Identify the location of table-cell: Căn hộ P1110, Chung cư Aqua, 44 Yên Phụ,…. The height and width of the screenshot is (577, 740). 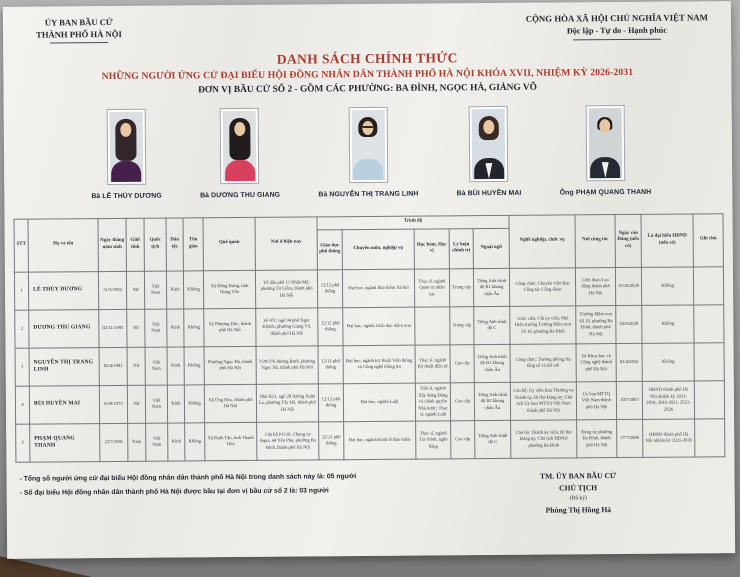
(287, 441).